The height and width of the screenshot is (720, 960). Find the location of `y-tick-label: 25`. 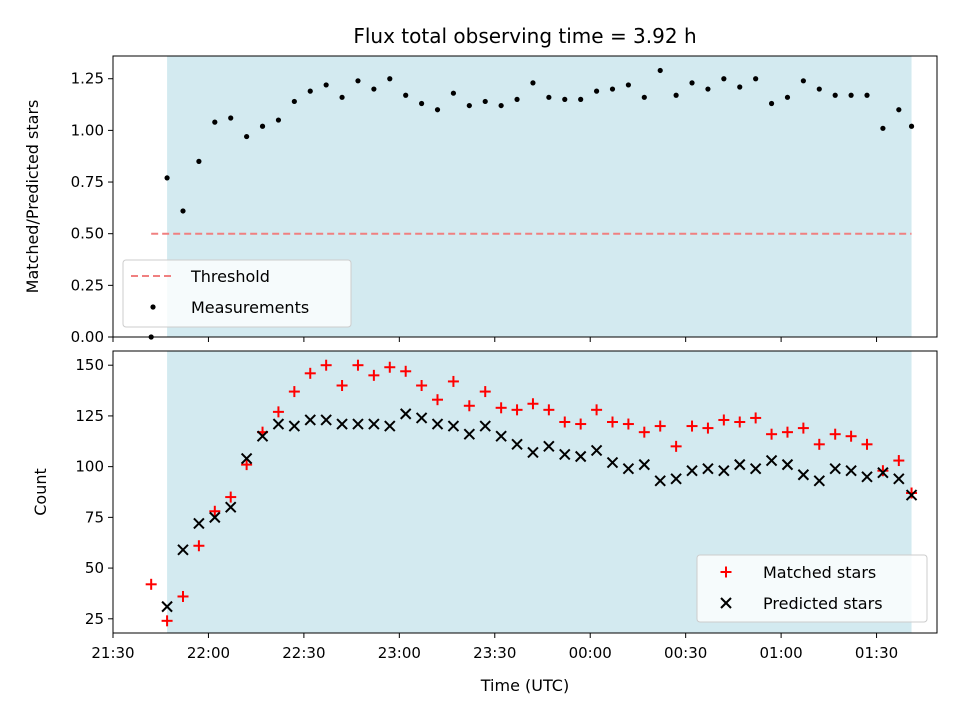

y-tick-label: 25 is located at coordinates (94, 619).